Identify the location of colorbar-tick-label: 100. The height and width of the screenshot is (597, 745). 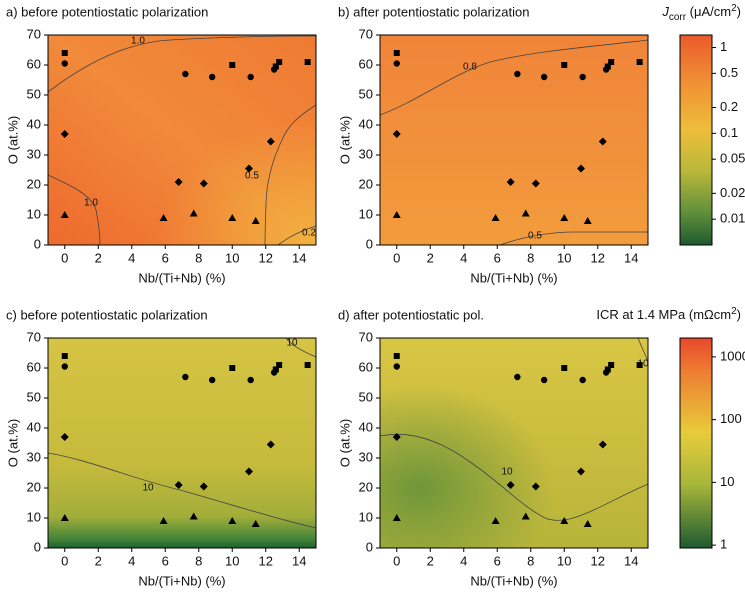
(731, 418).